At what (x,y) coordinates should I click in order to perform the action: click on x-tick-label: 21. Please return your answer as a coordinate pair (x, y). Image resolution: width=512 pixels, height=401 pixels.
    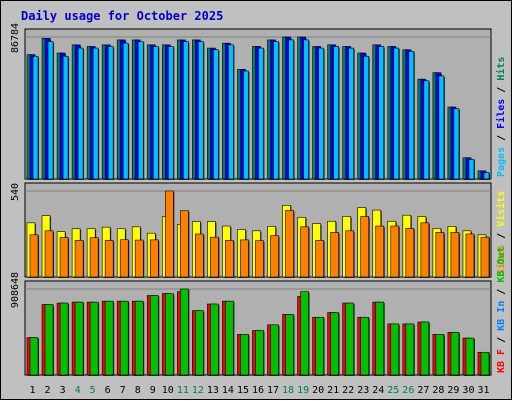
    Looking at the image, I should click on (333, 390).